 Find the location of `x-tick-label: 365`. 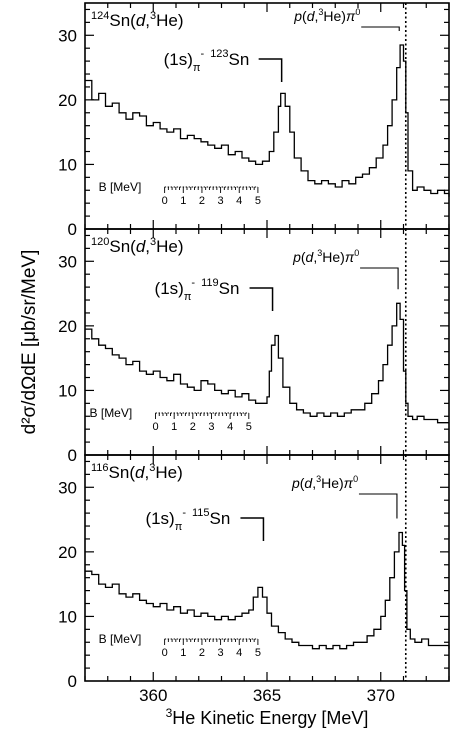

x-tick-label: 365 is located at coordinates (267, 695).